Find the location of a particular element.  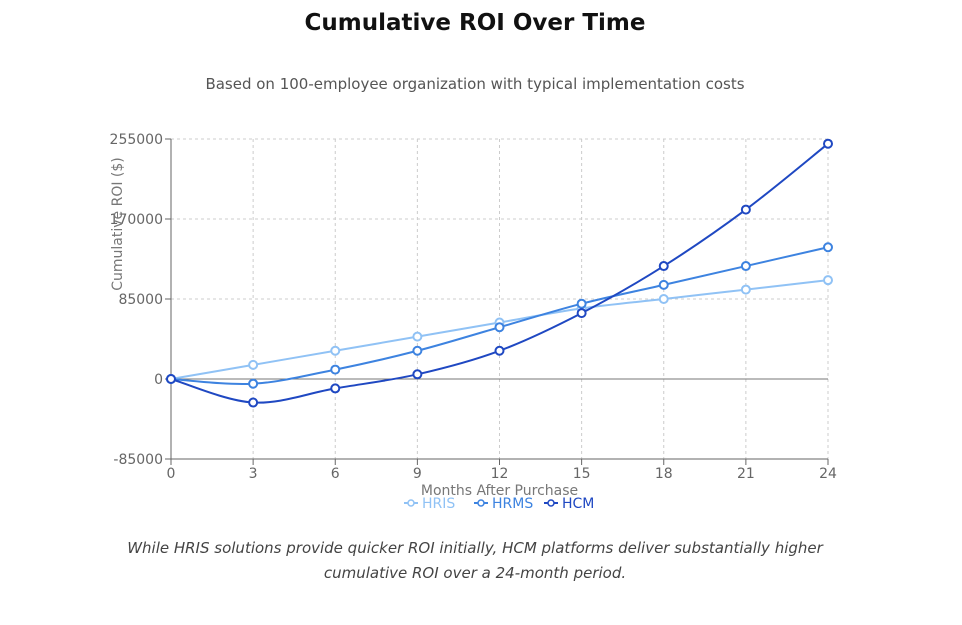

y-tick-label: 85000 is located at coordinates (140, 300).